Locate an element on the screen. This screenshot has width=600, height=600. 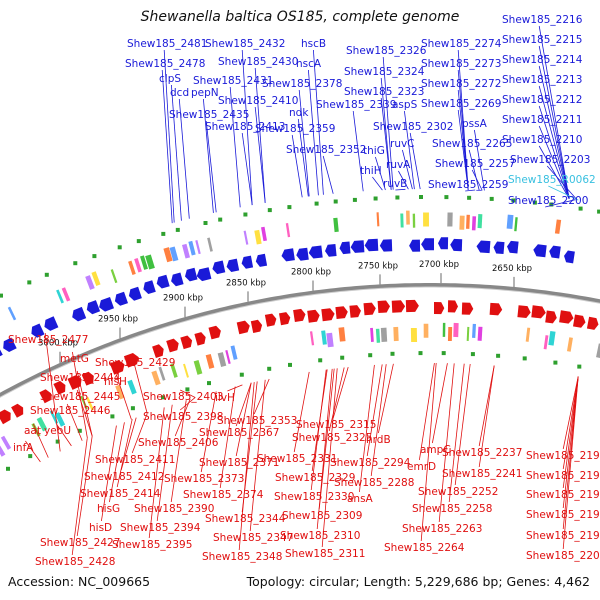
scale-label: 2650 kbp is located at coordinates (512, 269).